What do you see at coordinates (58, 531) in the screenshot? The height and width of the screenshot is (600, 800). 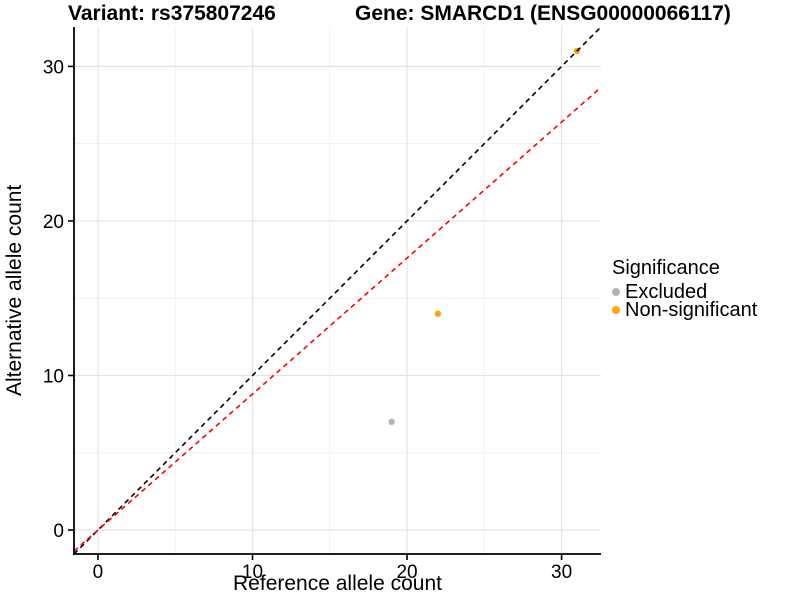 I see `y-tick-label: 0` at bounding box center [58, 531].